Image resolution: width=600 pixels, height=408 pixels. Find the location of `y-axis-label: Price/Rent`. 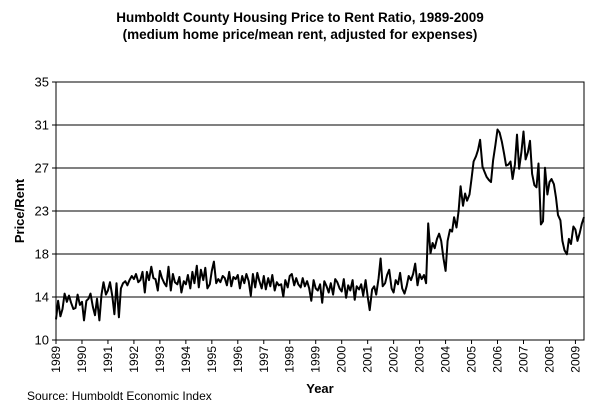

y-axis-label: Price/Rent is located at coordinates (19, 210).